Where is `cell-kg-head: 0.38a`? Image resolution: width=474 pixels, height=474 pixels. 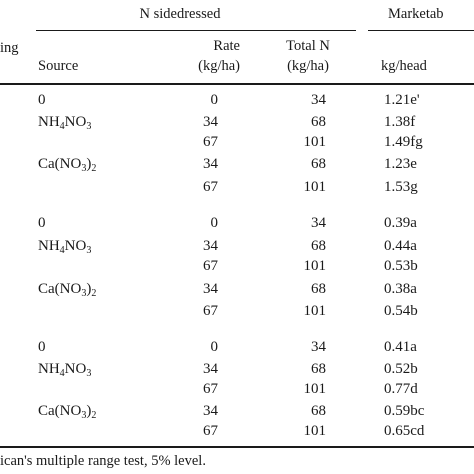
cell-kg-head: 0.38a is located at coordinates (400, 289).